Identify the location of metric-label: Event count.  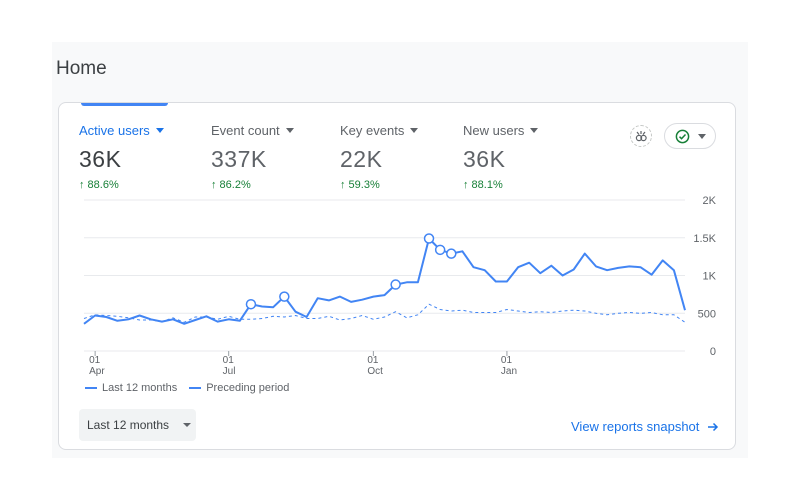
(252, 130).